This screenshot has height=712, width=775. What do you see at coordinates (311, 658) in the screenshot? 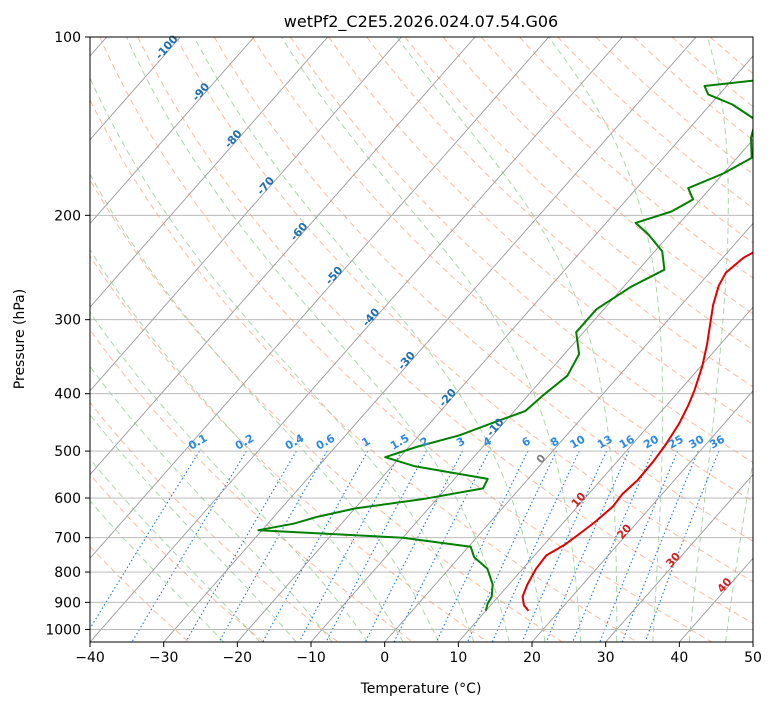
I see `x-tick-label: −10` at bounding box center [311, 658].